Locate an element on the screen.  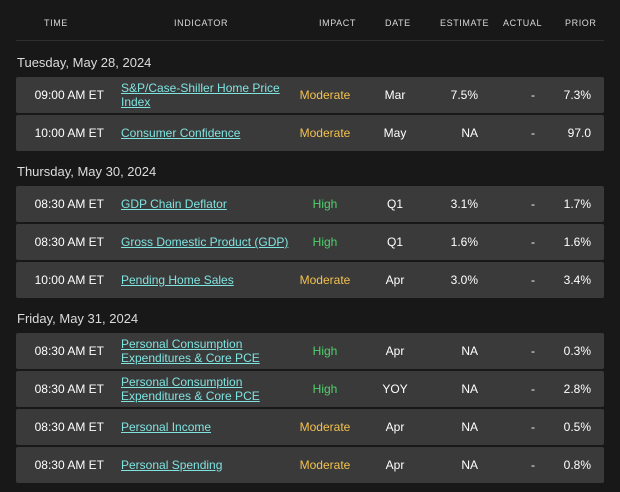
row-date: May is located at coordinates (395, 133).